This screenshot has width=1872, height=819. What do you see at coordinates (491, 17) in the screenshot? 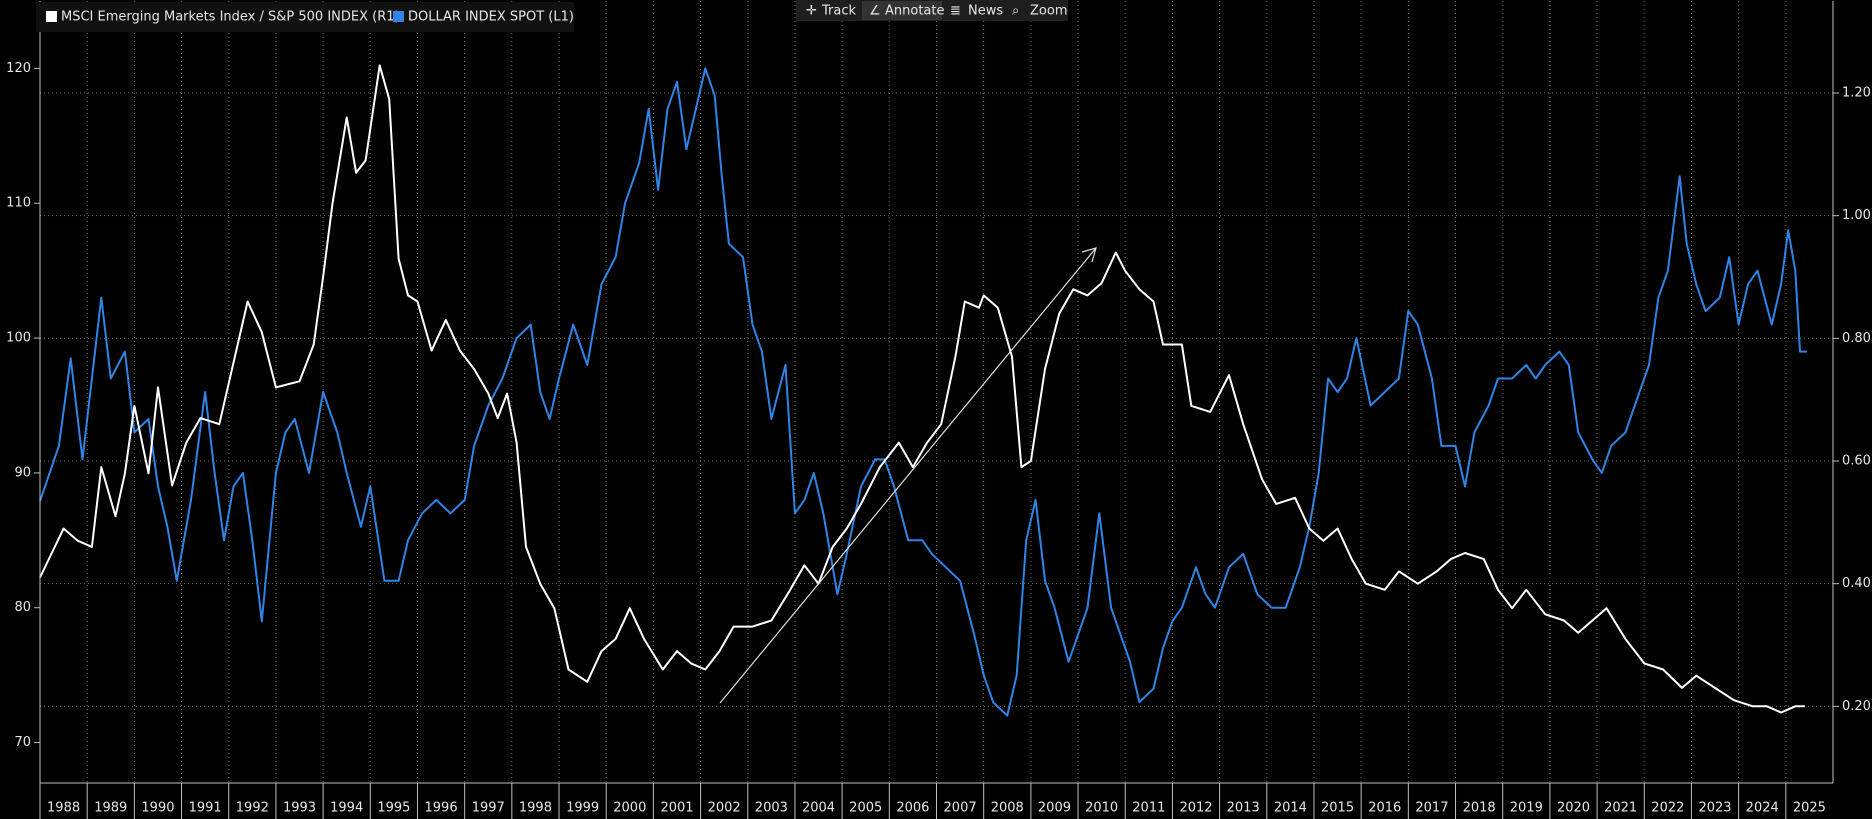
I see `legend-label: DOLLAR INDEX SPOT (L1)` at bounding box center [491, 17].